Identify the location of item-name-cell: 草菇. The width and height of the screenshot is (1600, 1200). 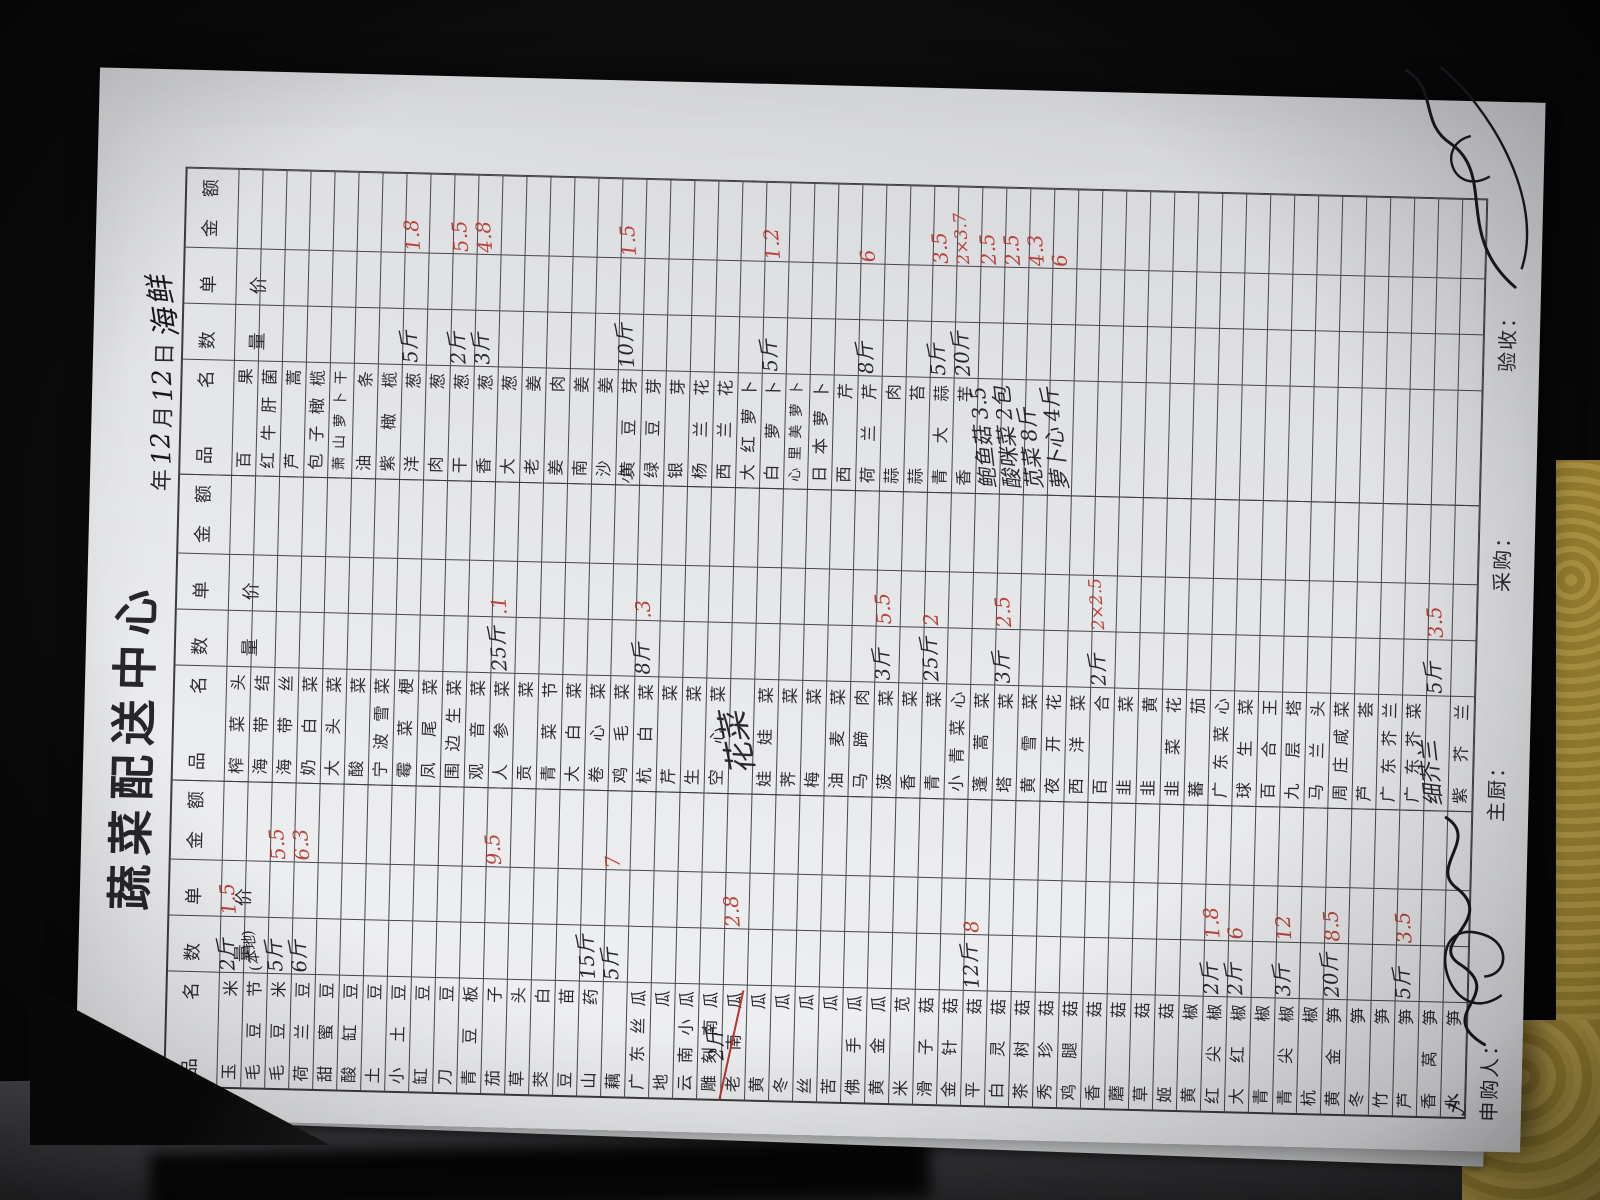
(1142, 1051).